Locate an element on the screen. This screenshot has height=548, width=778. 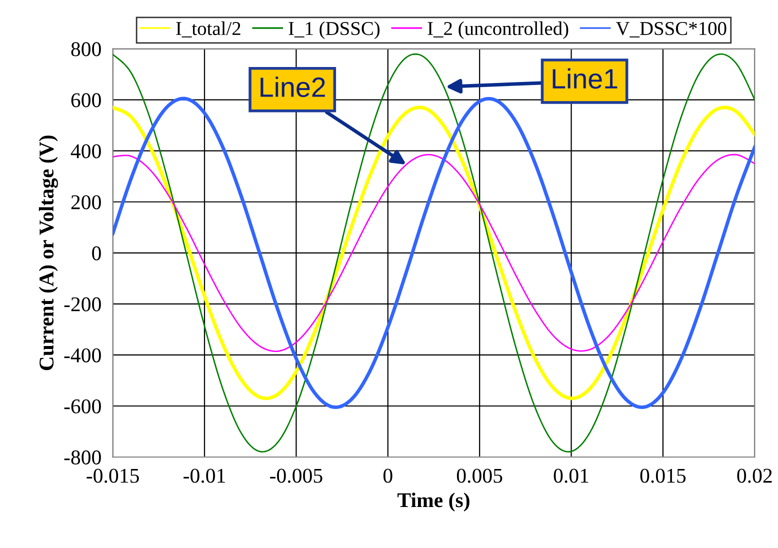
y-tick-label: 600 is located at coordinates (86, 100).